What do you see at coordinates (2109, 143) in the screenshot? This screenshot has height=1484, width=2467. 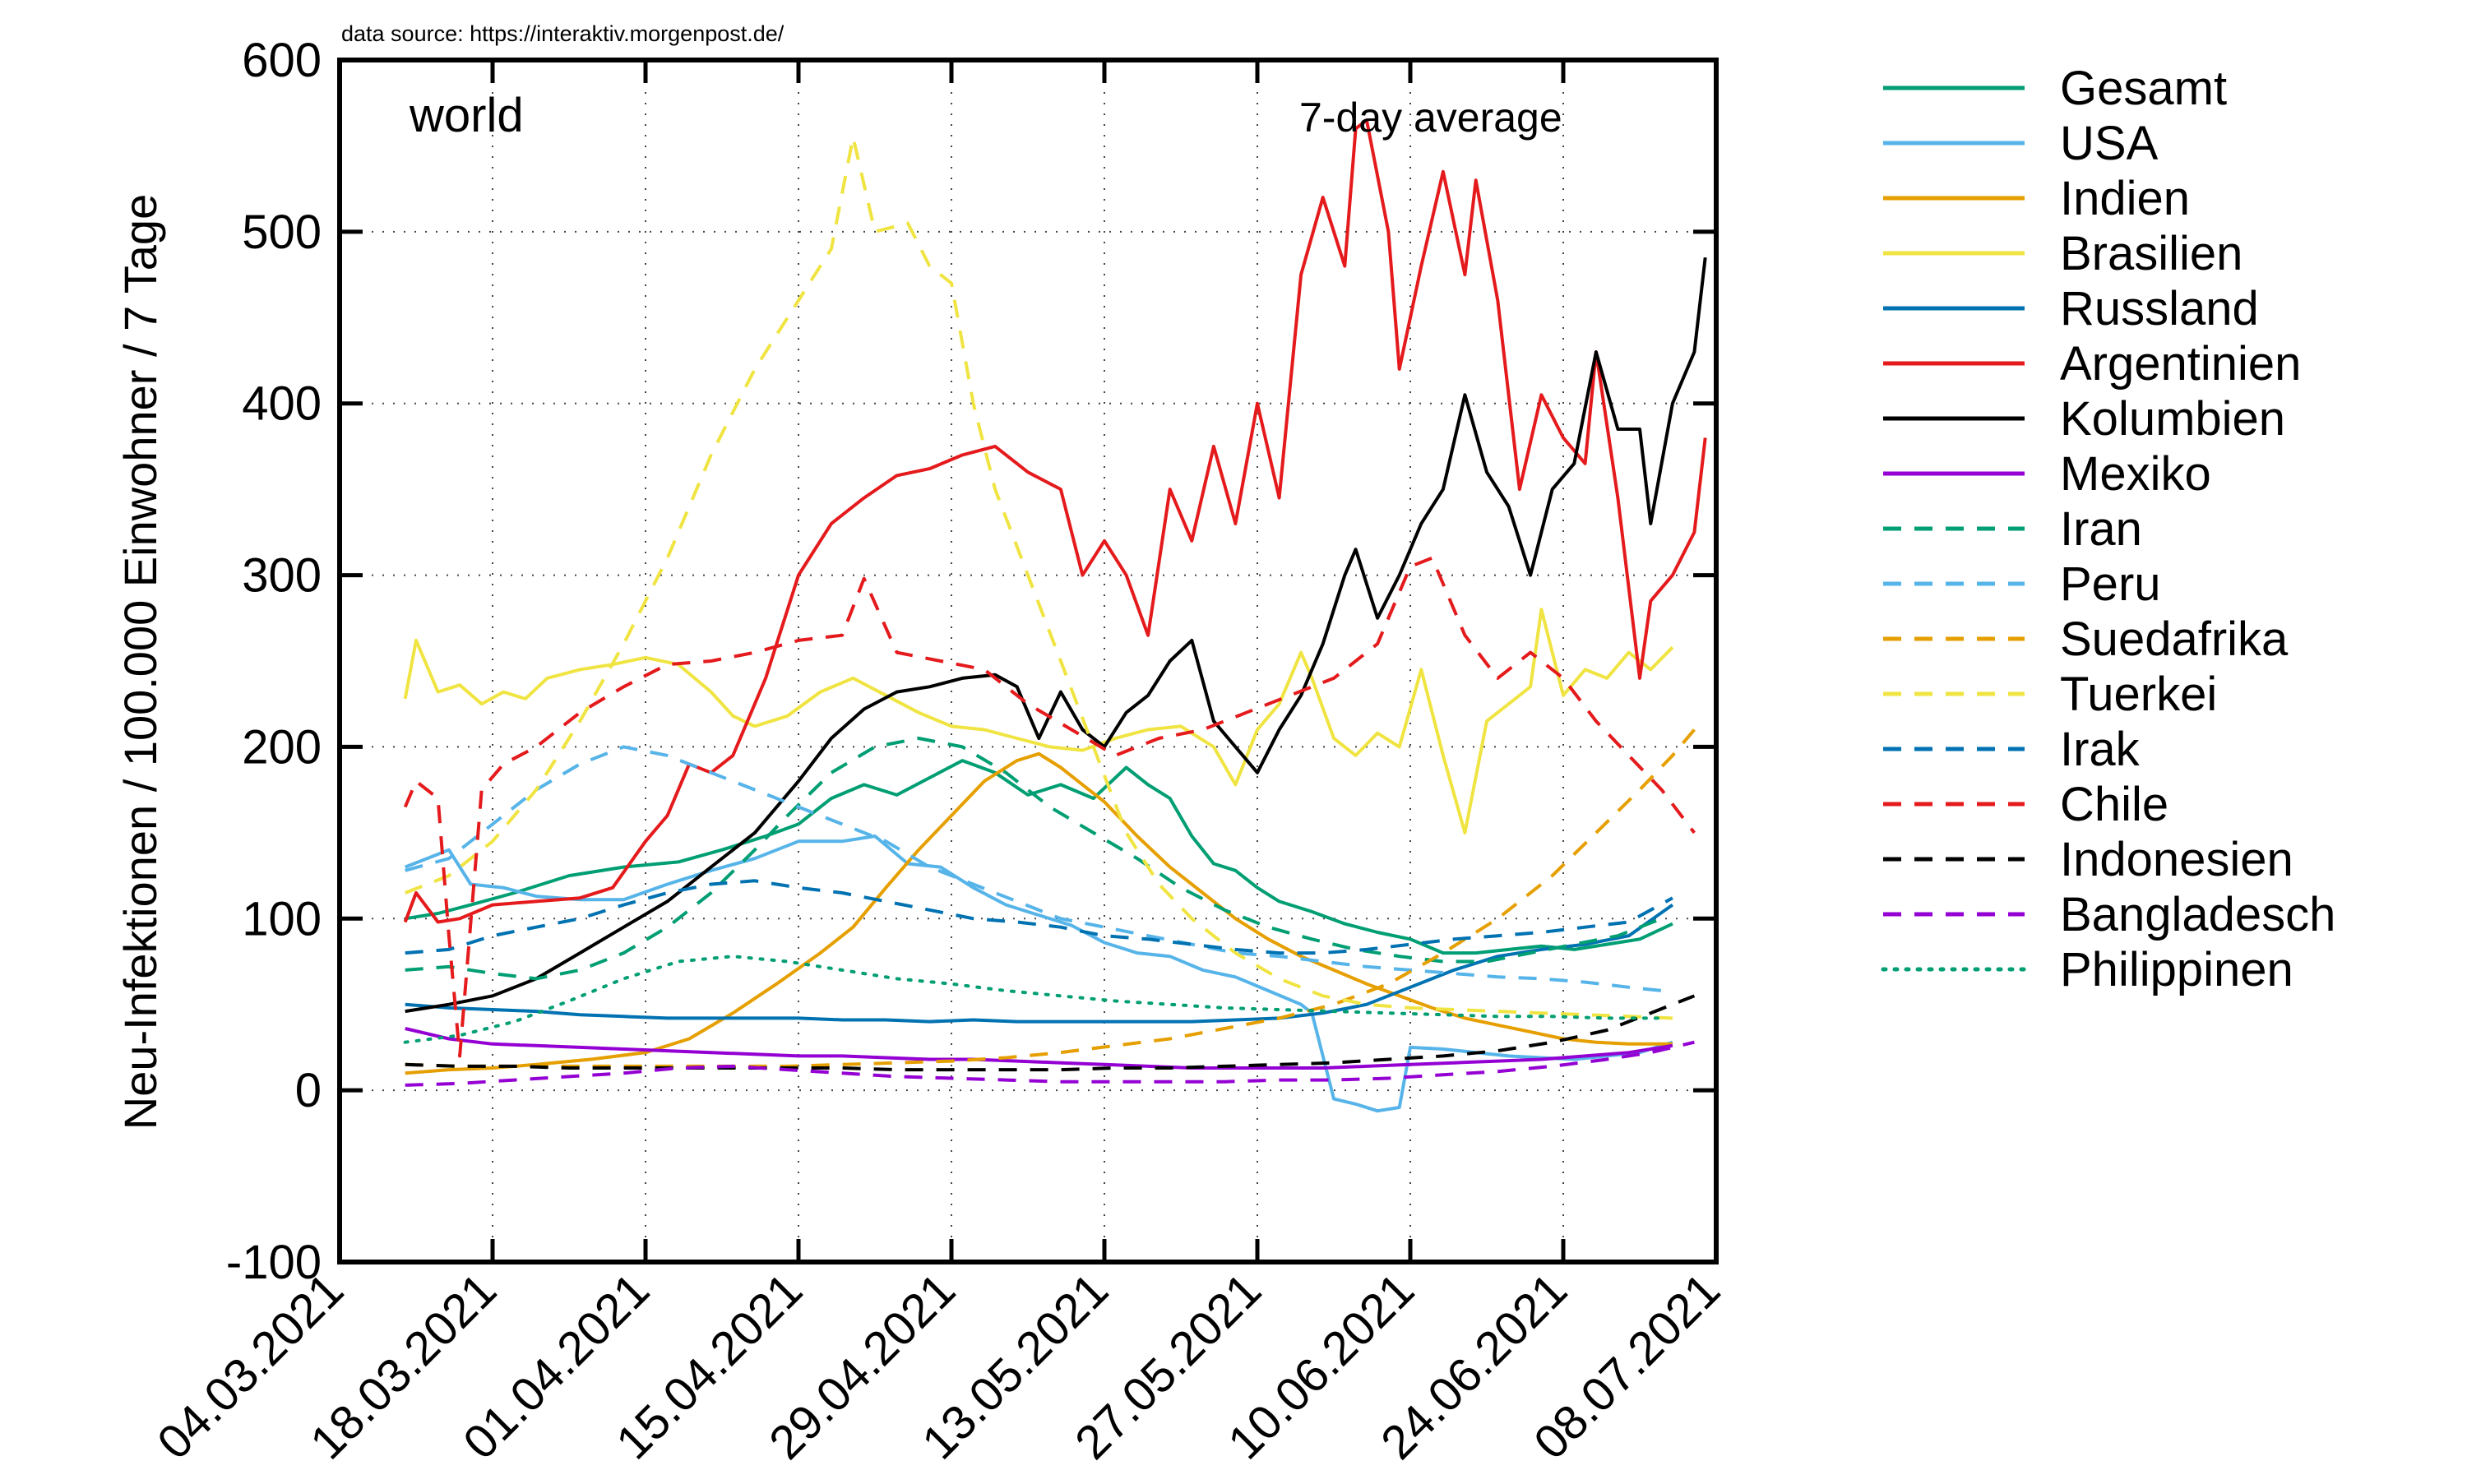 I see `legend-label: USA` at bounding box center [2109, 143].